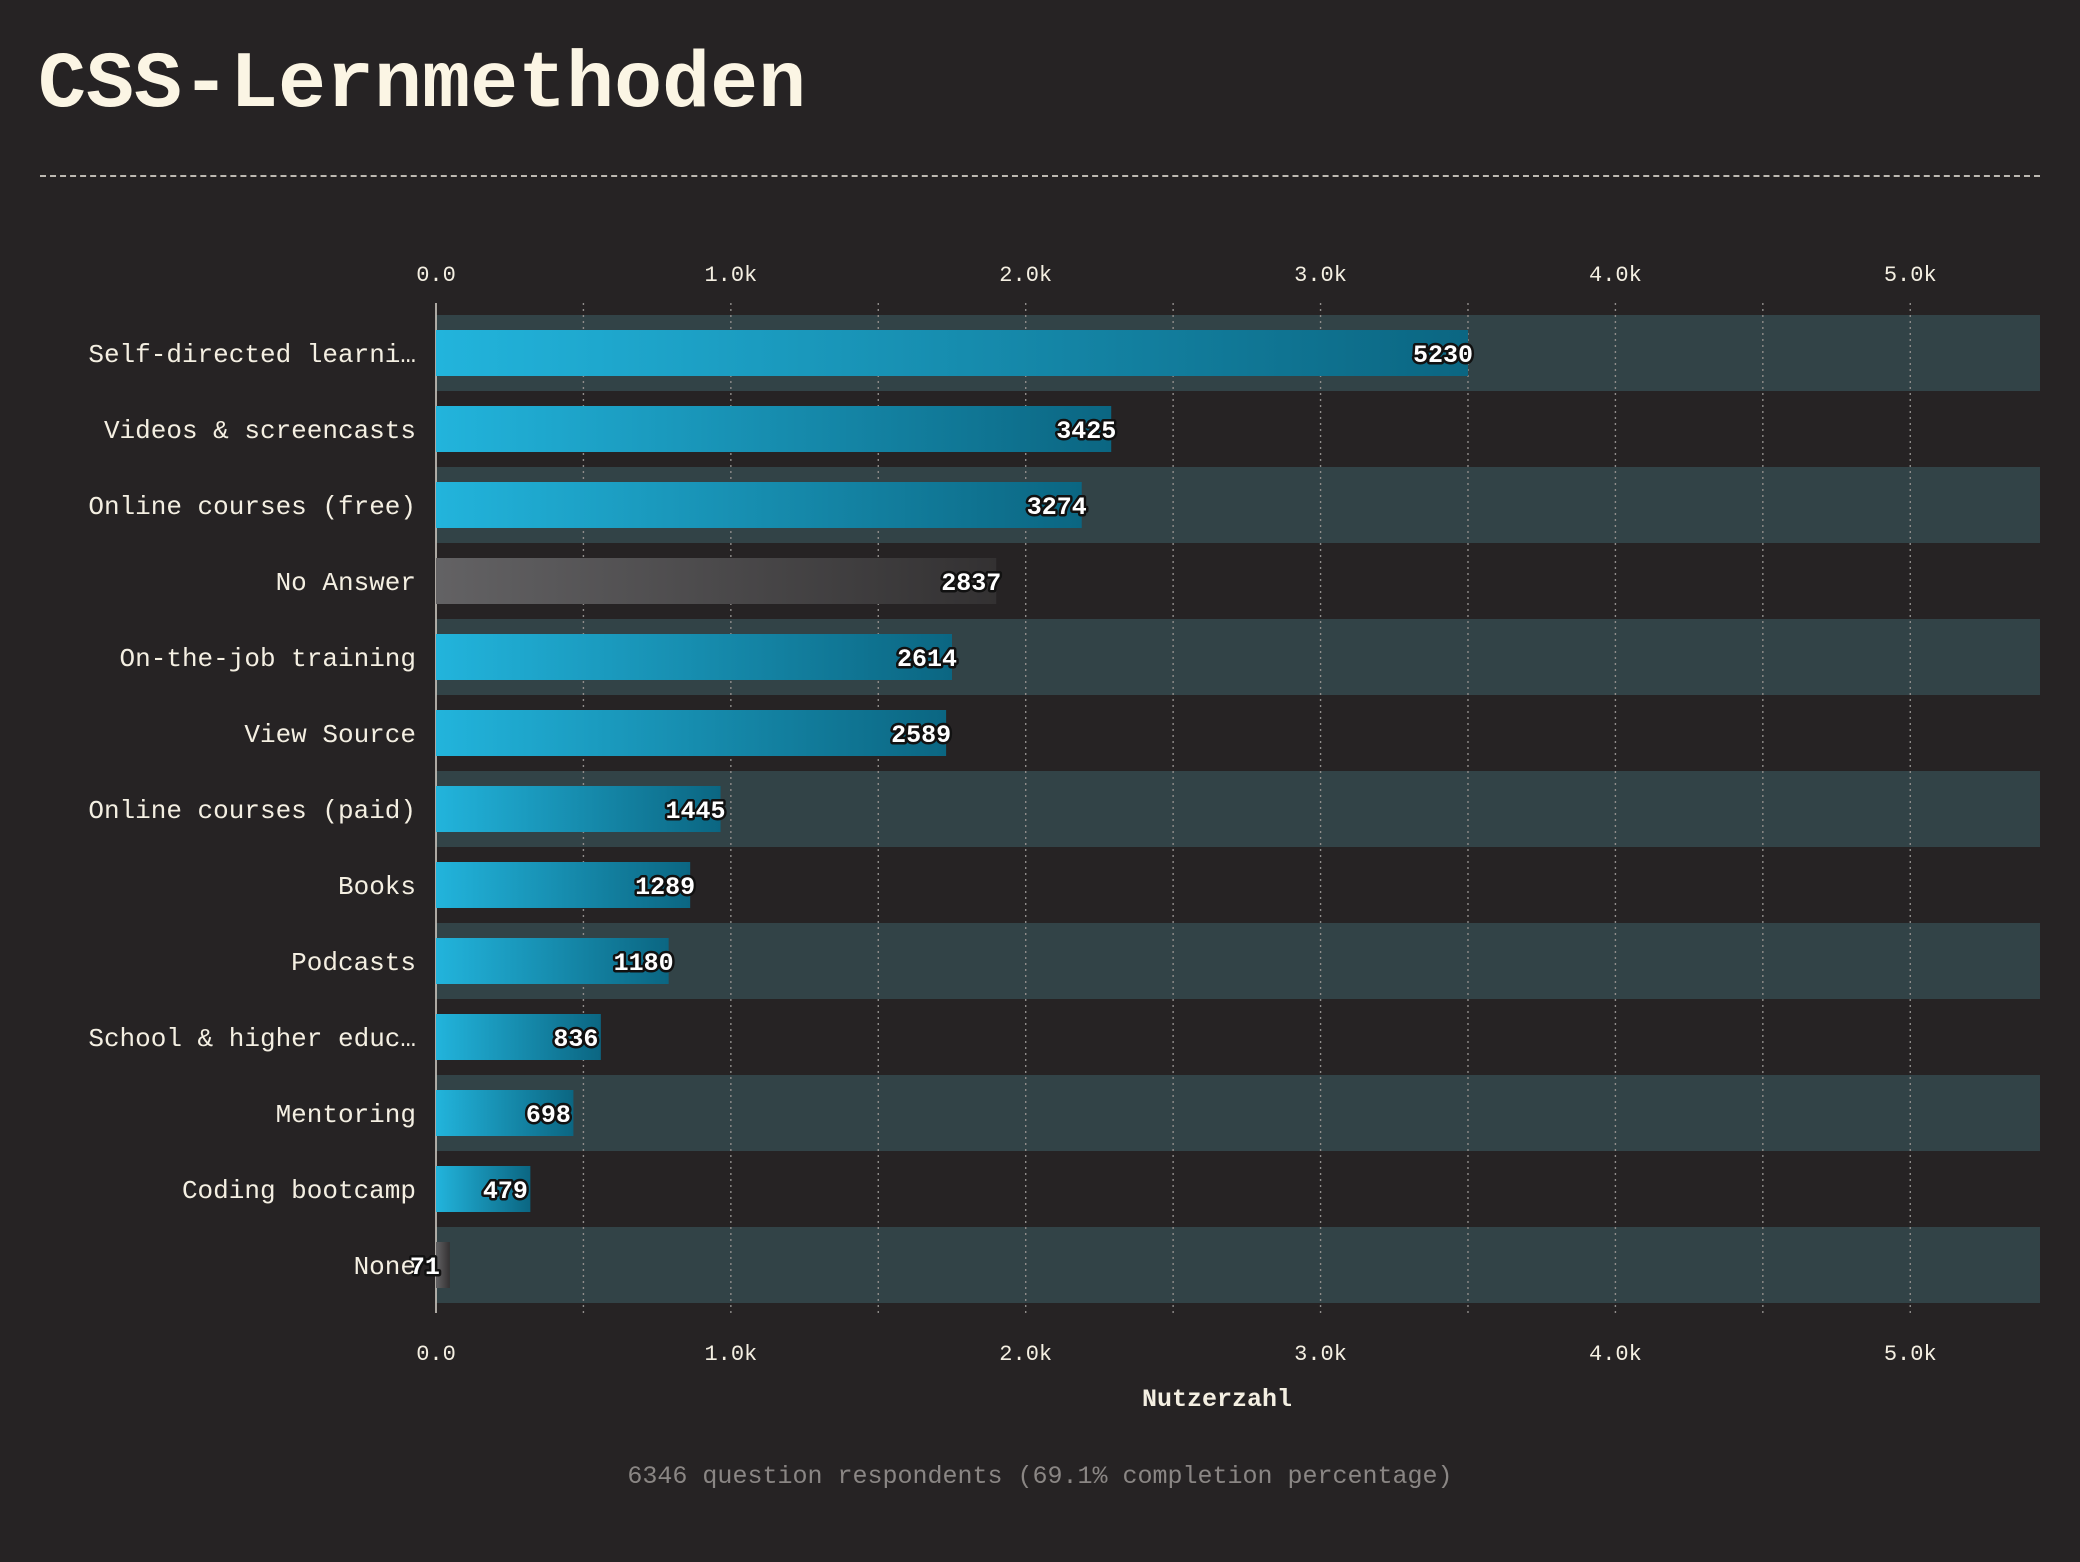 The image size is (2080, 1562). Describe the element at coordinates (1040, 176) in the screenshot. I see `title-divider` at that location.